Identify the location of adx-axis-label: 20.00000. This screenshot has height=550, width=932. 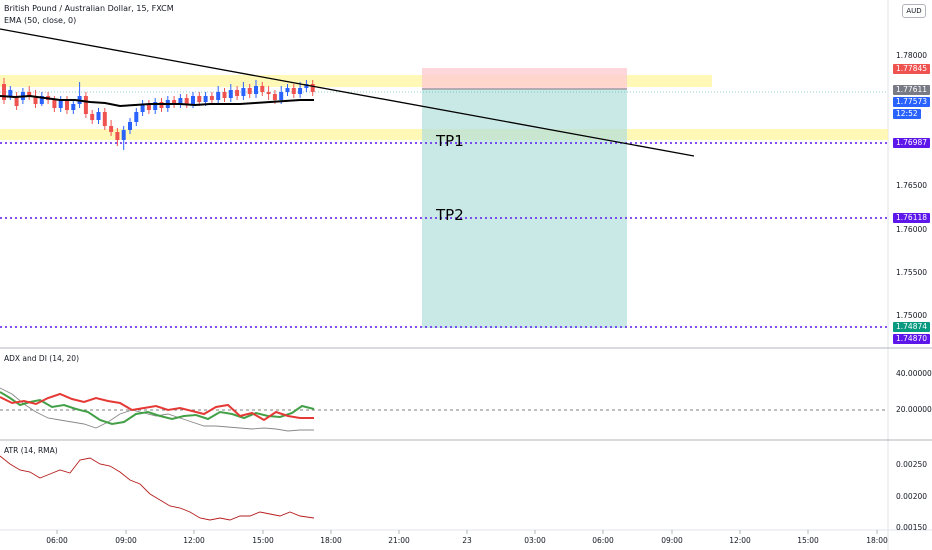
(914, 409).